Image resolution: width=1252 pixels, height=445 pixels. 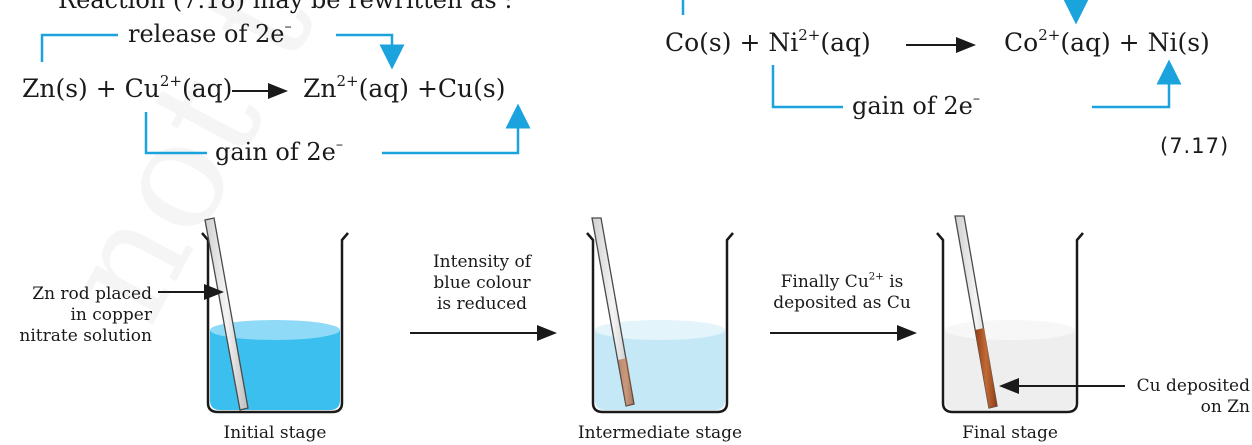 What do you see at coordinates (226, 314) in the screenshot?
I see `zn-rod-initial` at bounding box center [226, 314].